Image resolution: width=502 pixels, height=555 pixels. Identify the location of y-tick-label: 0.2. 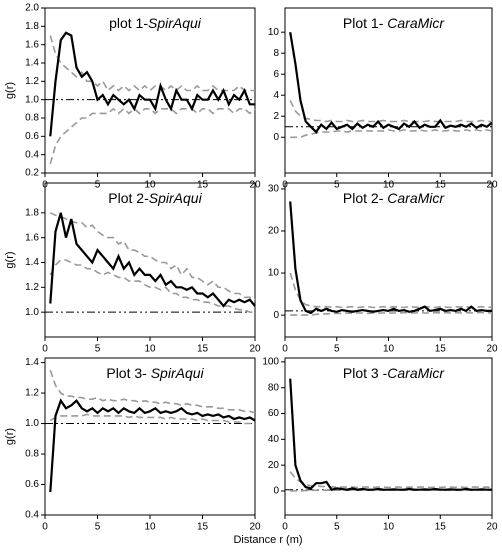
(32, 173).